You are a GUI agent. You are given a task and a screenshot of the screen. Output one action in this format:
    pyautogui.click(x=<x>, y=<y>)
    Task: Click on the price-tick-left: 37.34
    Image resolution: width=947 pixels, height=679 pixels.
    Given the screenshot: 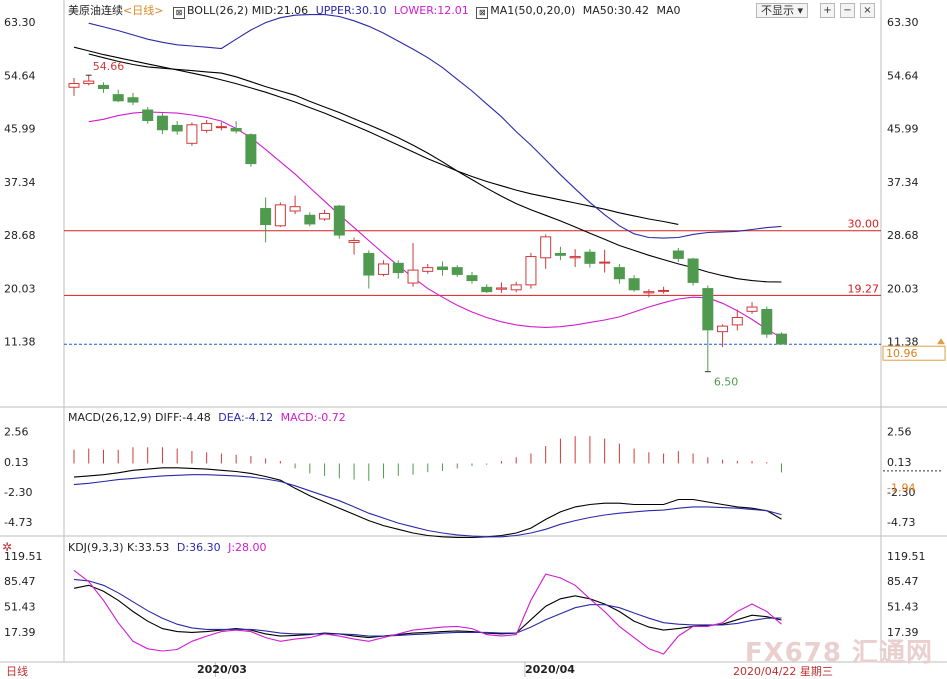 What is the action you would take?
    pyautogui.click(x=20, y=182)
    